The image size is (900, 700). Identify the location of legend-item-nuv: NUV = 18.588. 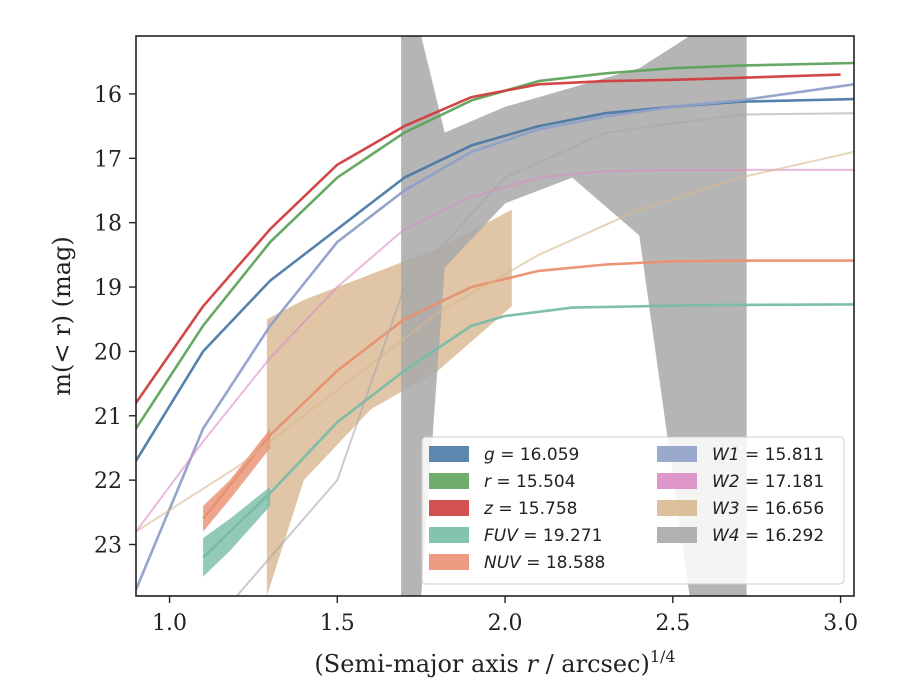
(517, 563).